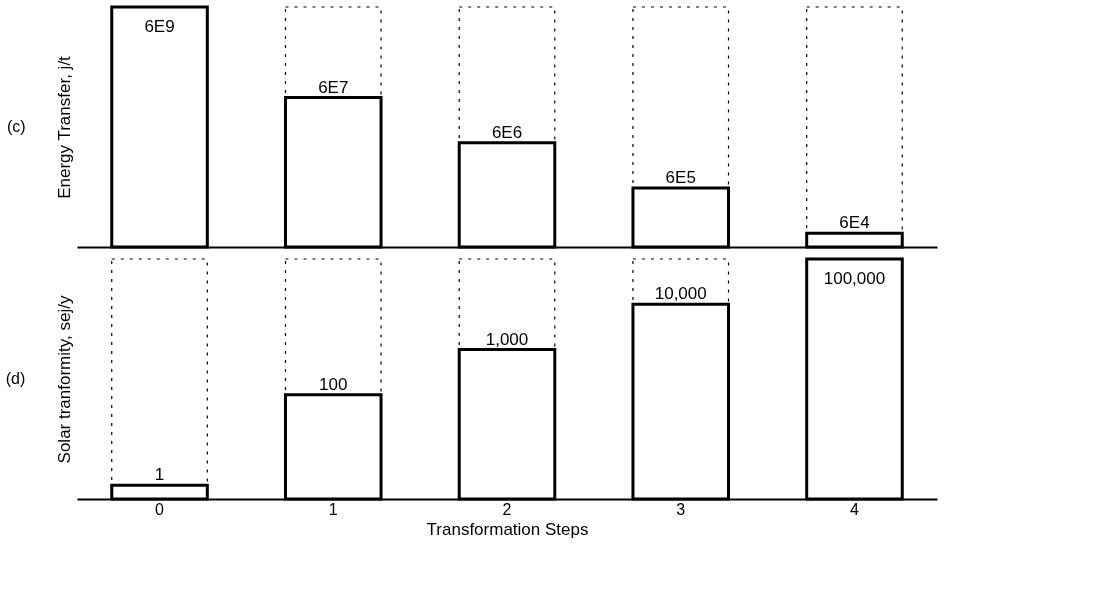 This screenshot has width=1096, height=608. What do you see at coordinates (159, 26) in the screenshot?
I see `data-label: 6E9` at bounding box center [159, 26].